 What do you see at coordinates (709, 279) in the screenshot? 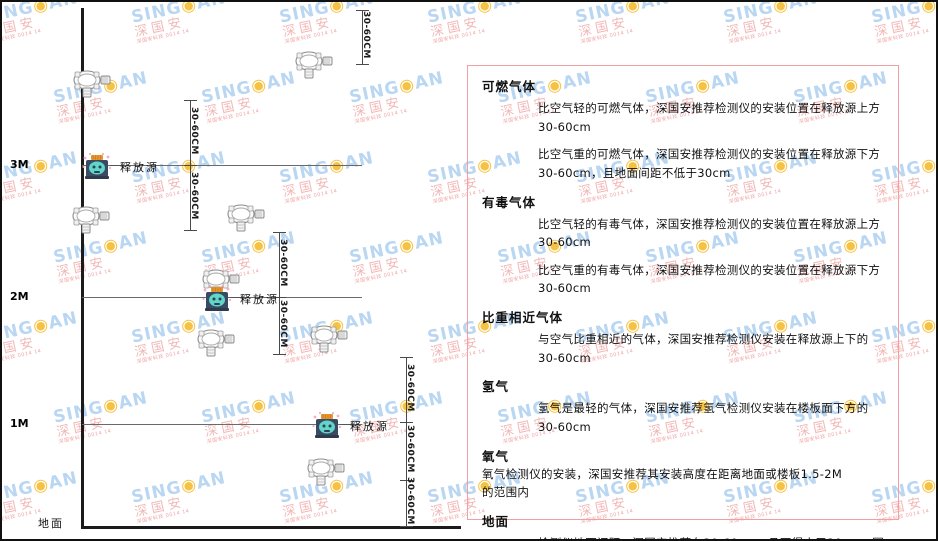
I see `section-paragraph: 比空气重的有毒气体，深国安推荐检测仪的安装位置在释放源下方30-60cm` at bounding box center [709, 279].